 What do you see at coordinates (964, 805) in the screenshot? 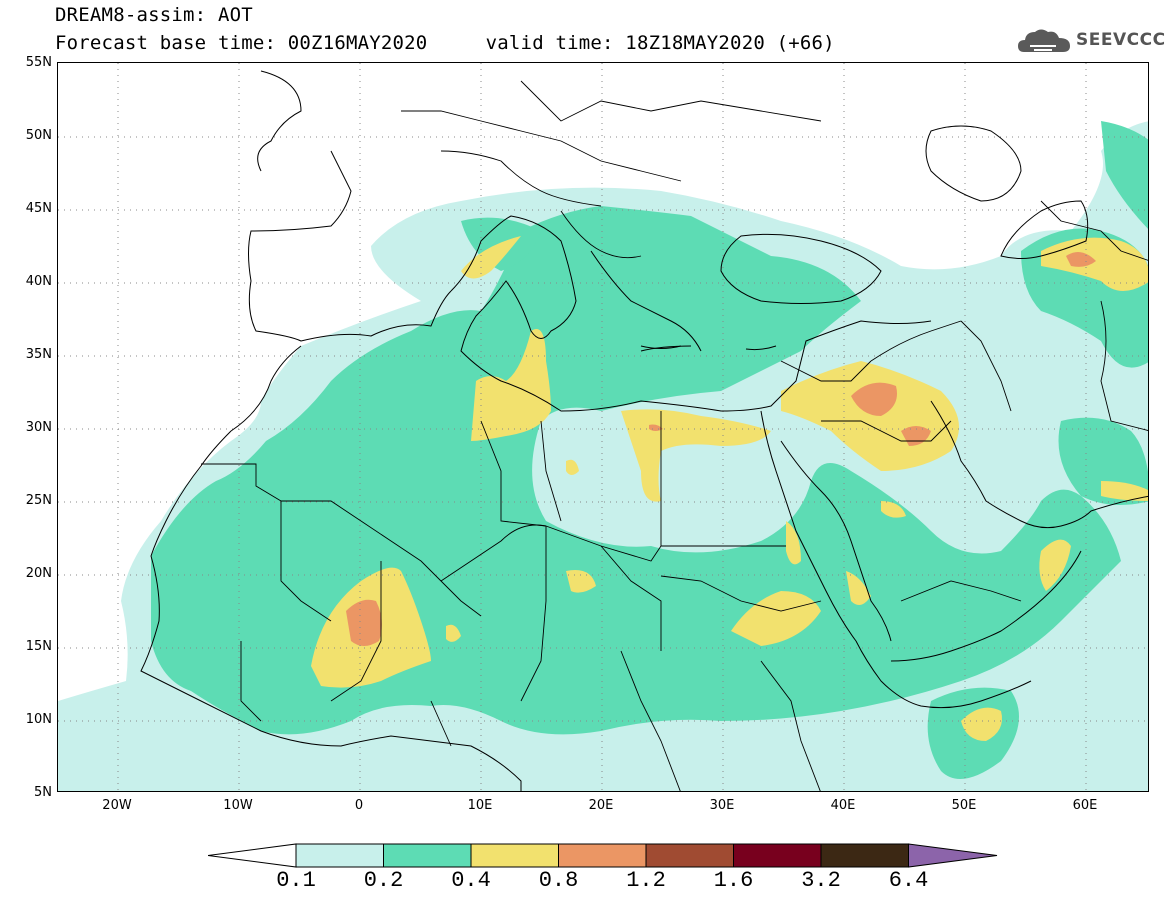
I see `lon-label: 50E` at bounding box center [964, 805].